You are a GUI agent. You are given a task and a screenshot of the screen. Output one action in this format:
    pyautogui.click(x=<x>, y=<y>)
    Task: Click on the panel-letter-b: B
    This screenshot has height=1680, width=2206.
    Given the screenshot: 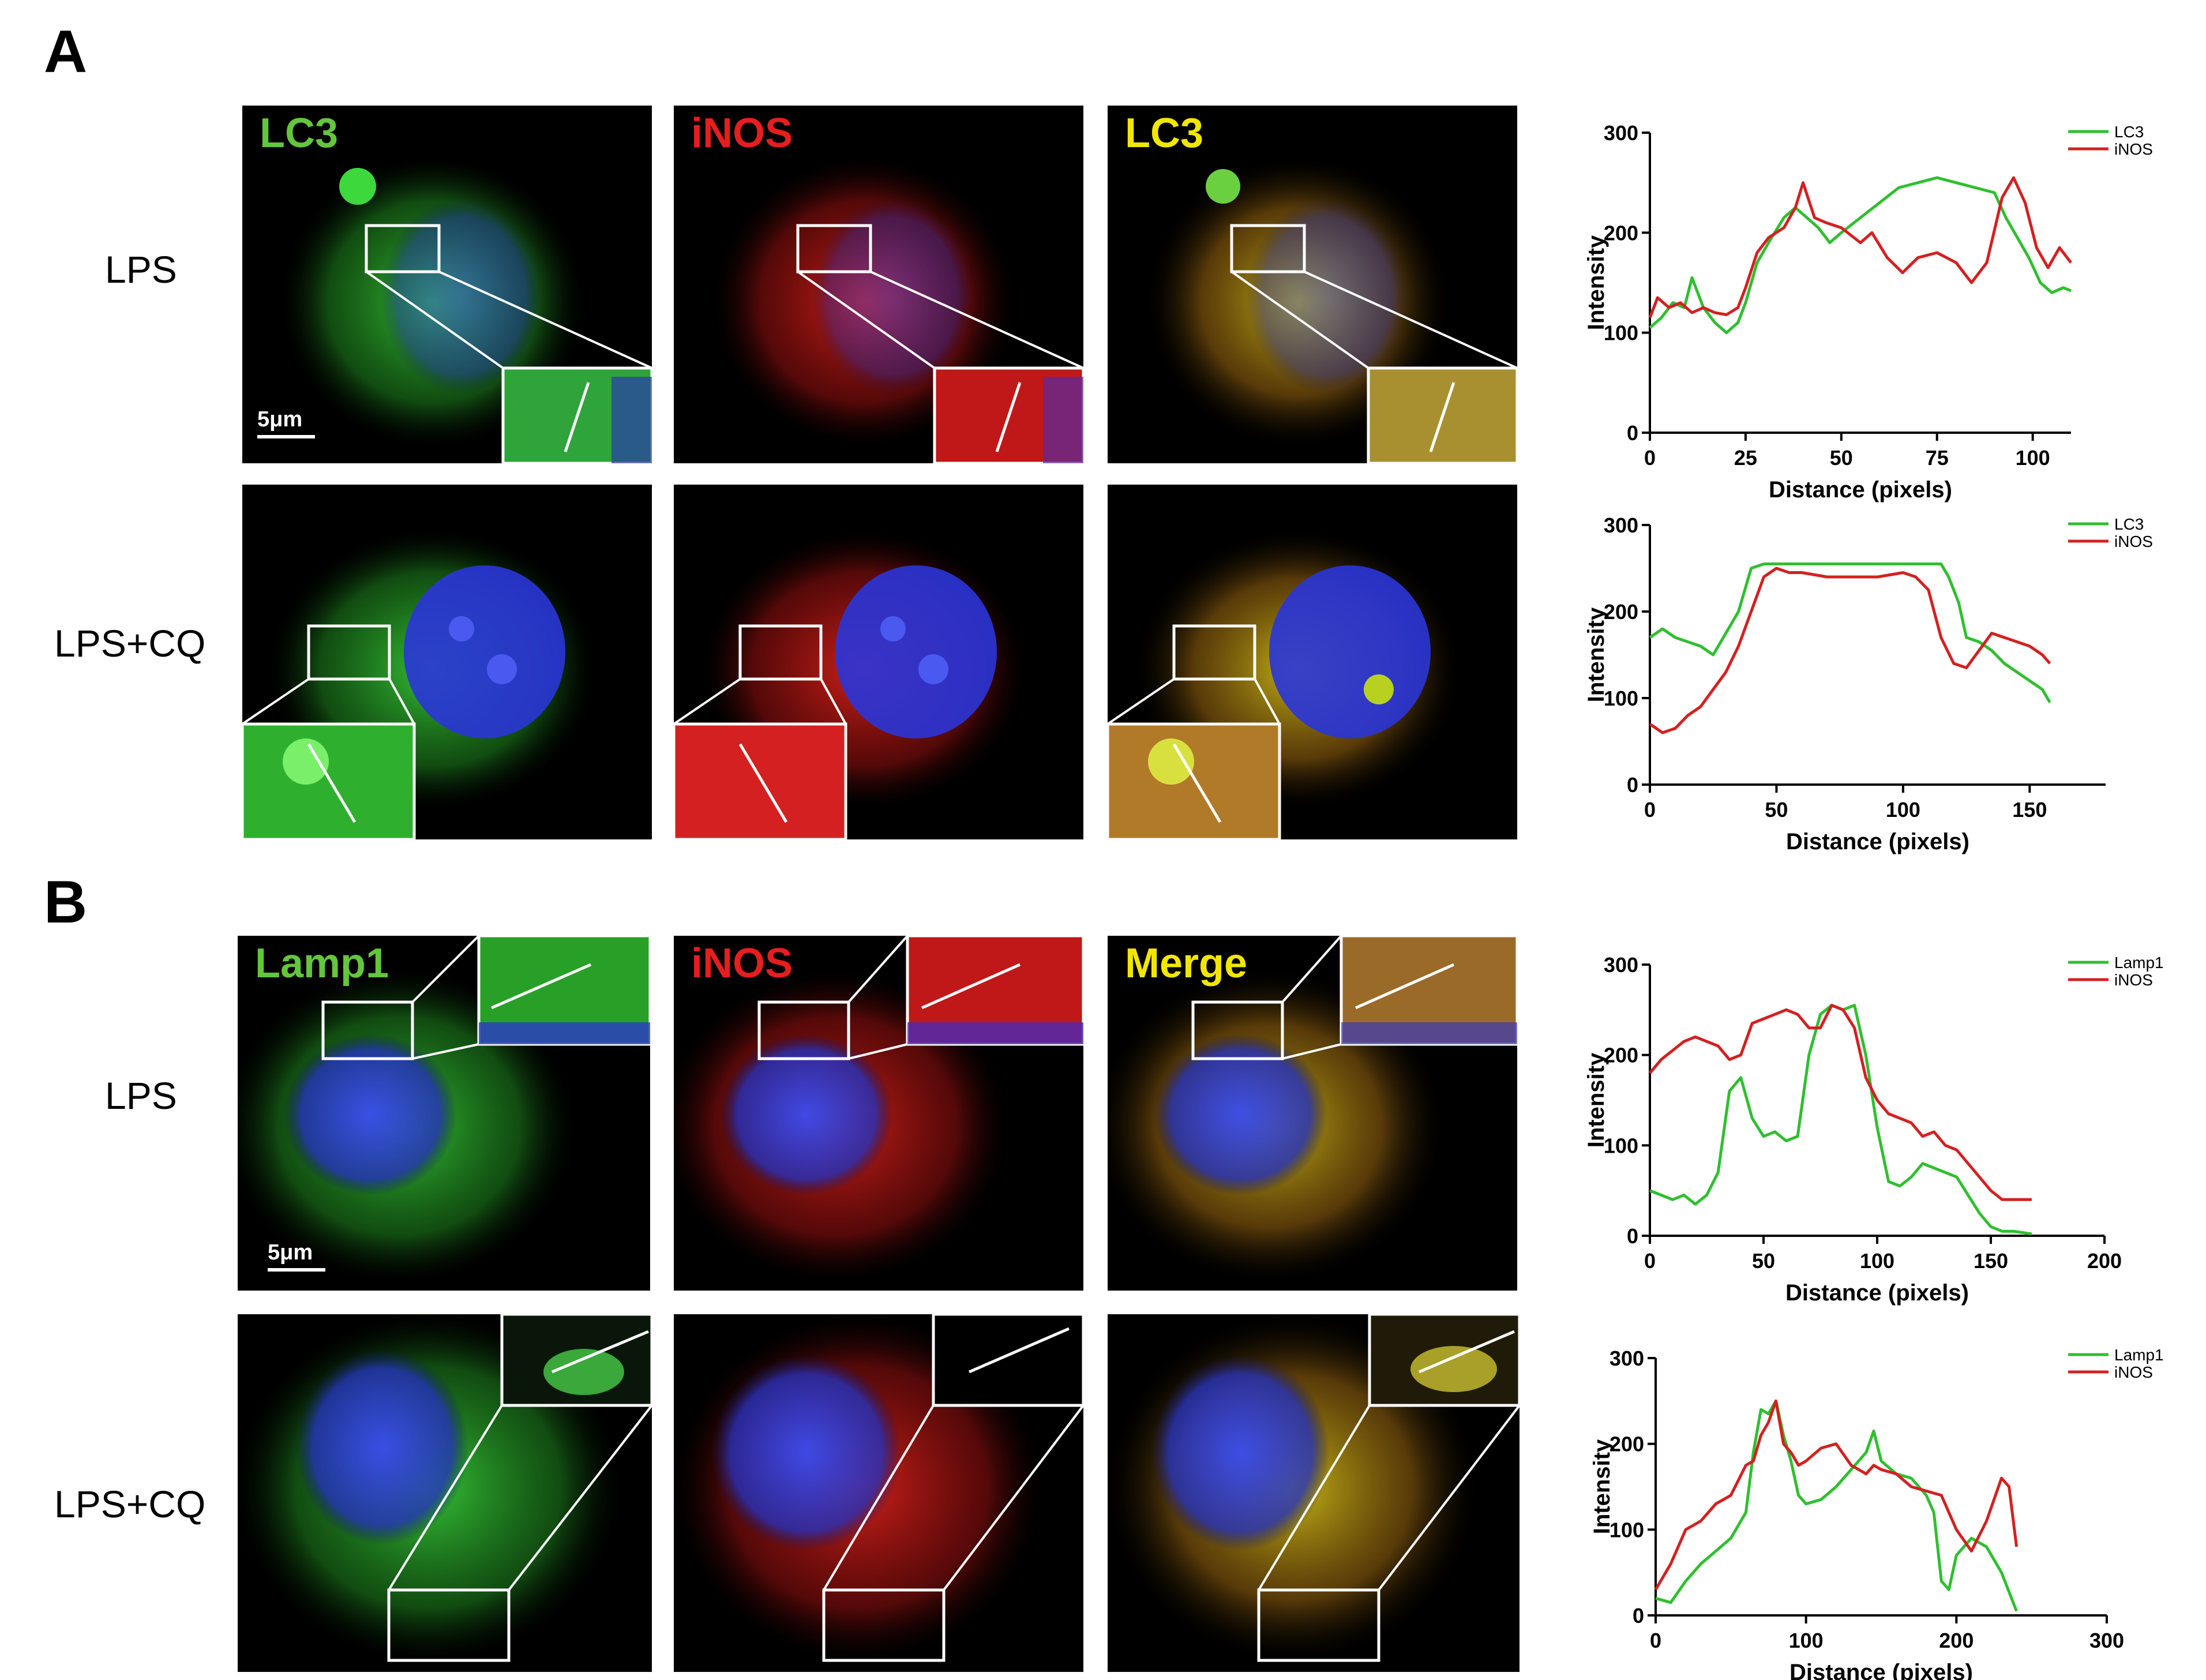 What is the action you would take?
    pyautogui.click(x=66, y=902)
    